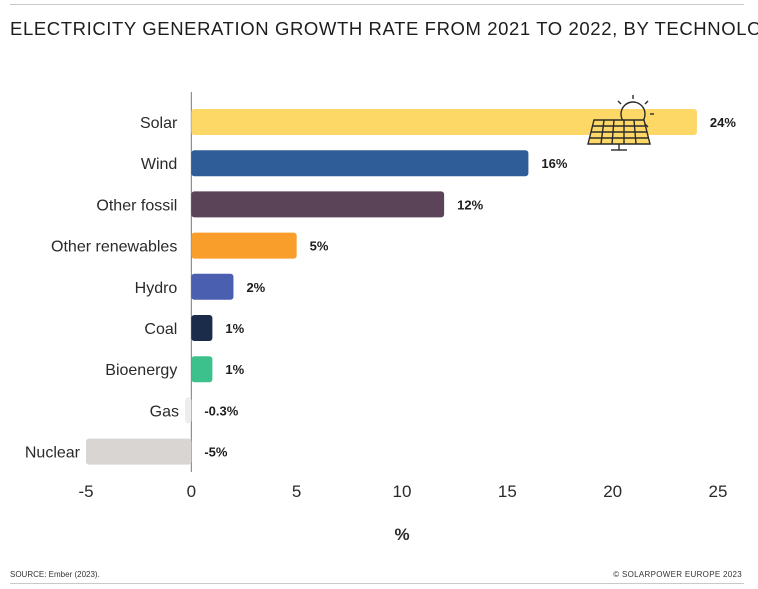  What do you see at coordinates (470, 204) in the screenshot?
I see `value-label-other-fossil: 12%` at bounding box center [470, 204].